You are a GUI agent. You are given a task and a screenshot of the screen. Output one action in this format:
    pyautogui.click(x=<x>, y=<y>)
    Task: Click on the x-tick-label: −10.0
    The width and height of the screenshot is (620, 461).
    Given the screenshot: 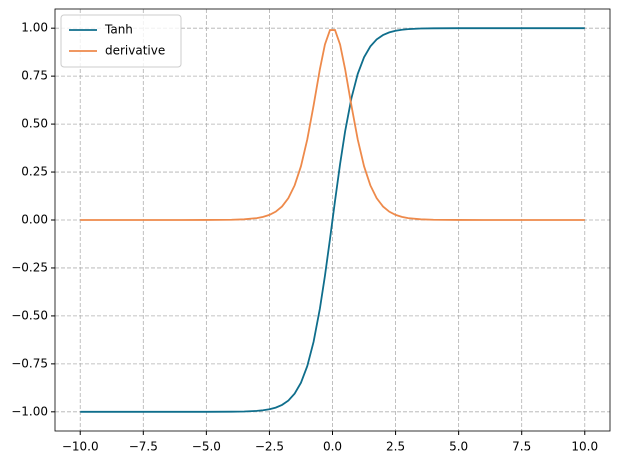 What is the action you would take?
    pyautogui.click(x=80, y=447)
    